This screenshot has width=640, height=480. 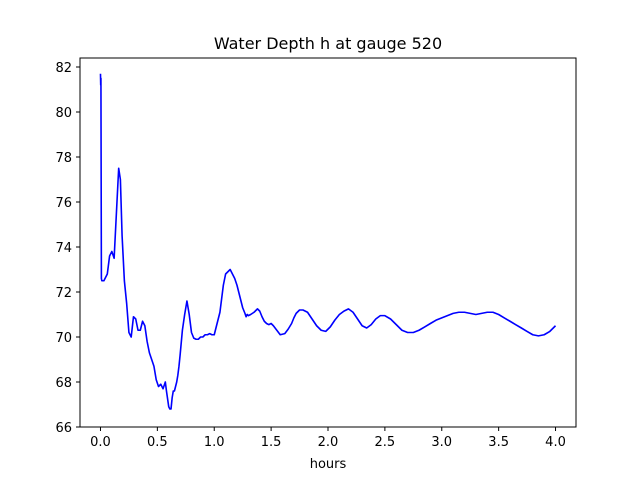 What do you see at coordinates (100, 442) in the screenshot?
I see `x-tick-label: 0.0` at bounding box center [100, 442].